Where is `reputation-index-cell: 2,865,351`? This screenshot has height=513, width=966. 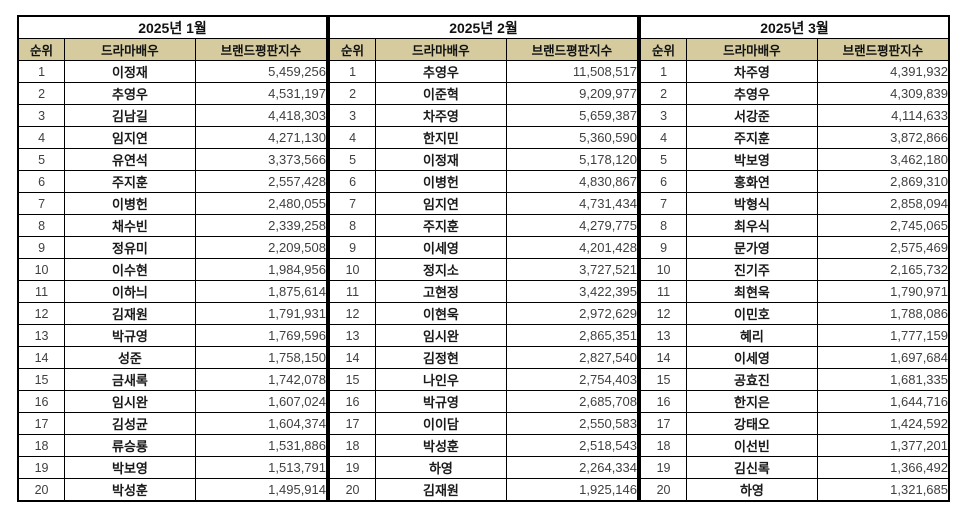 reputation-index-cell: 2,865,351 is located at coordinates (572, 335).